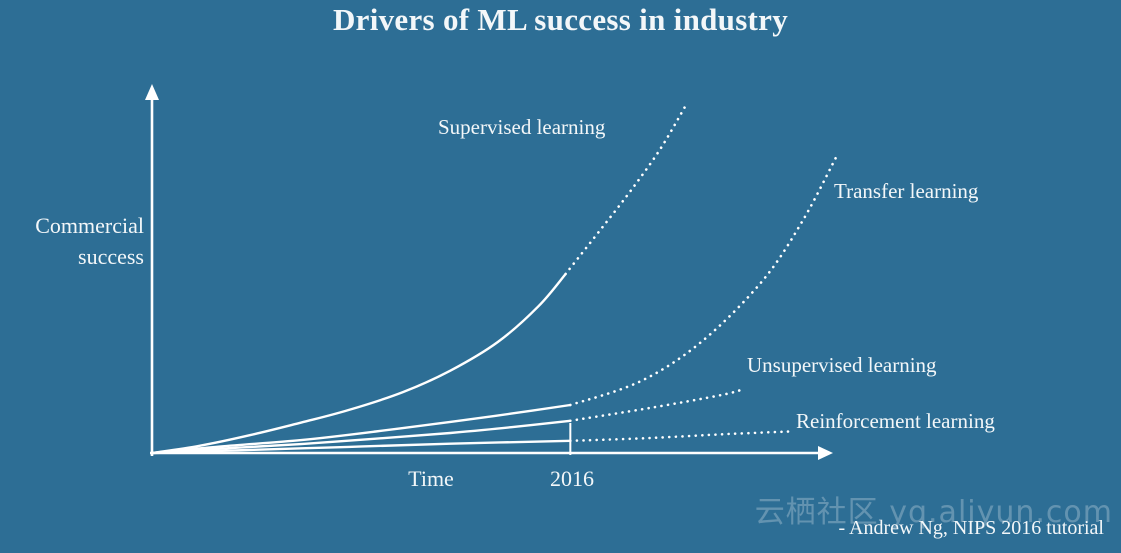  I want to click on attribution: - Andrew Ng, NIPS 2016 tutorial, so click(971, 528).